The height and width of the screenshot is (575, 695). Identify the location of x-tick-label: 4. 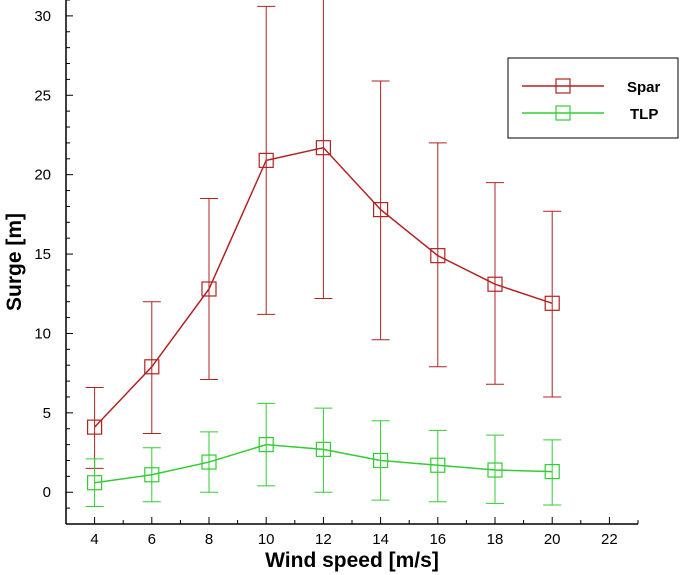
(94, 539).